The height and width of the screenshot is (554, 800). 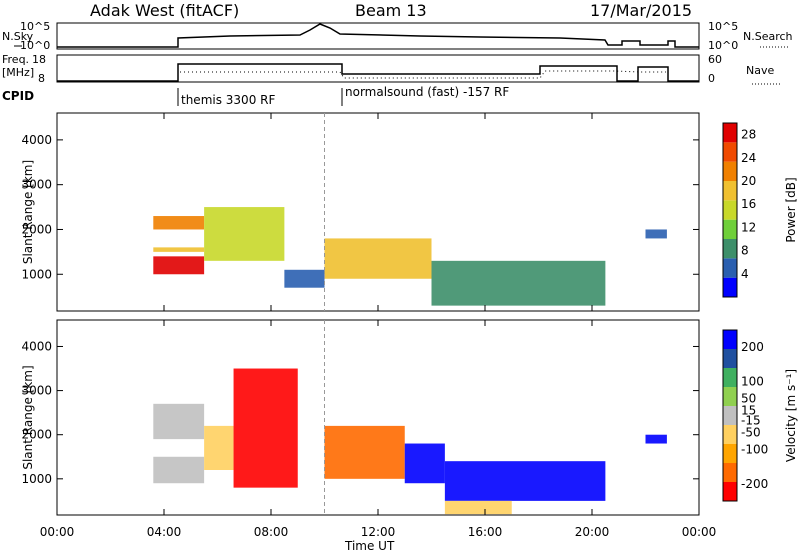 What do you see at coordinates (35, 26) in the screenshot?
I see `nsky-tick-top: 10^5` at bounding box center [35, 26].